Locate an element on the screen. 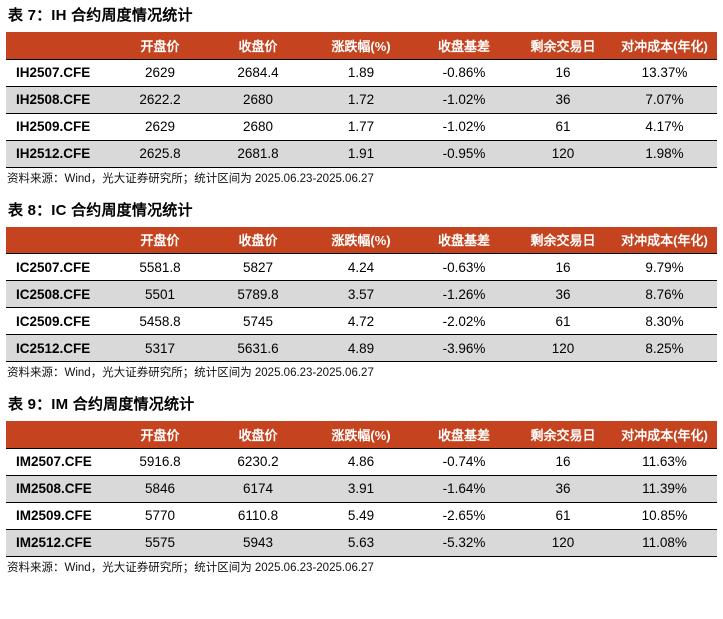 The image size is (723, 619). contract-cell: IC2508.CFE is located at coordinates (59, 294).